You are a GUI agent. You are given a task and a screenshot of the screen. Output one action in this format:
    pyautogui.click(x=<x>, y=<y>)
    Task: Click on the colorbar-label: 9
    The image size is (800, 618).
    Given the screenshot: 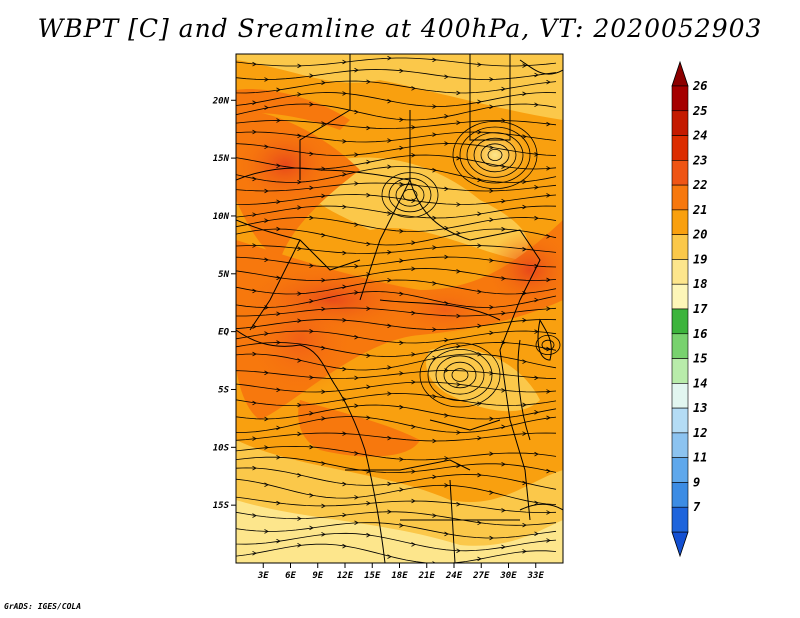 What is the action you would take?
    pyautogui.click(x=696, y=482)
    